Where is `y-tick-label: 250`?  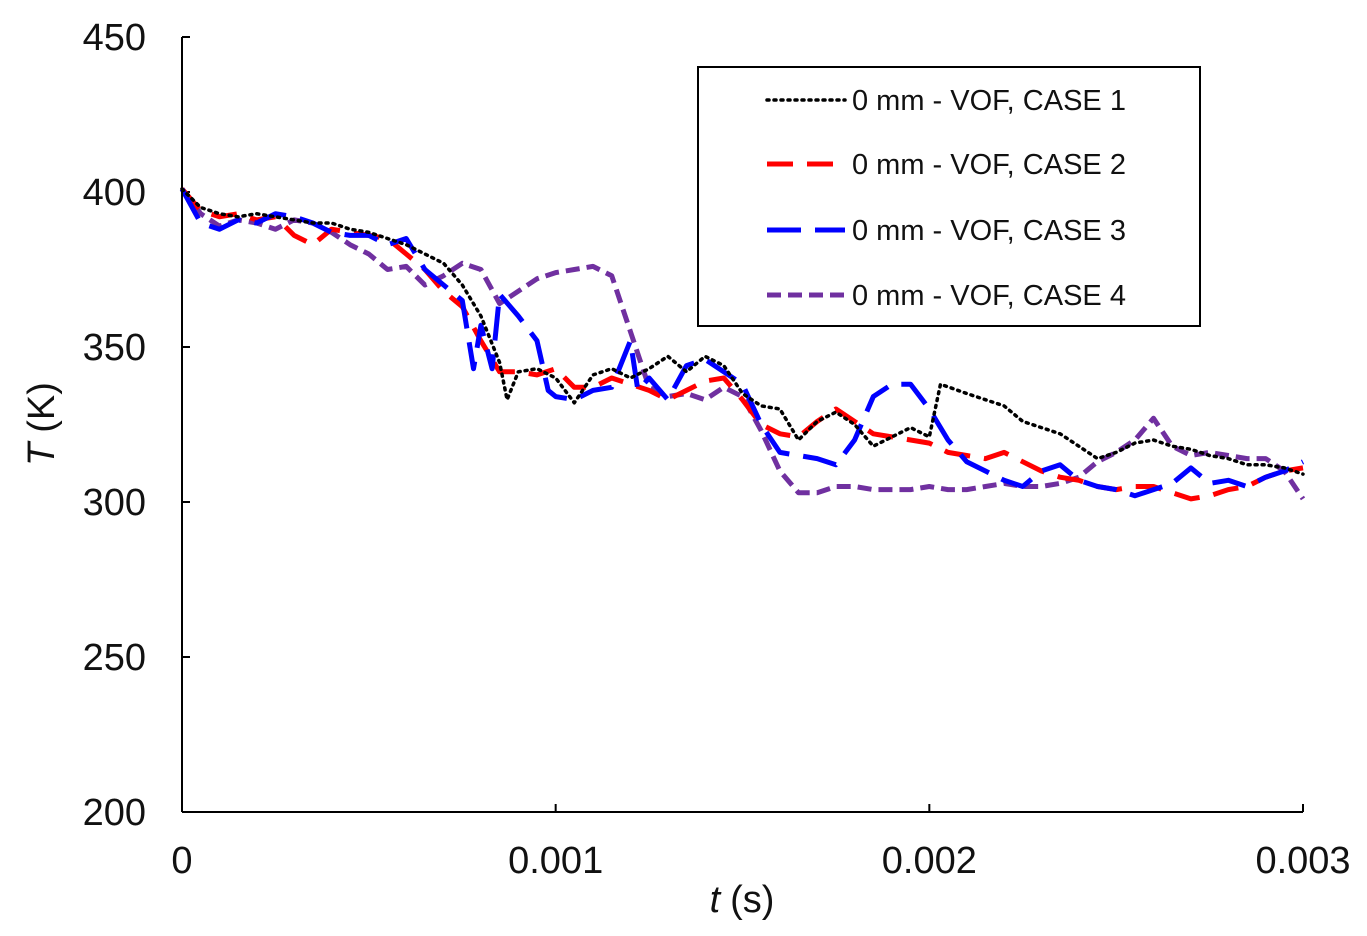 y-tick-label: 250 is located at coordinates (114, 658).